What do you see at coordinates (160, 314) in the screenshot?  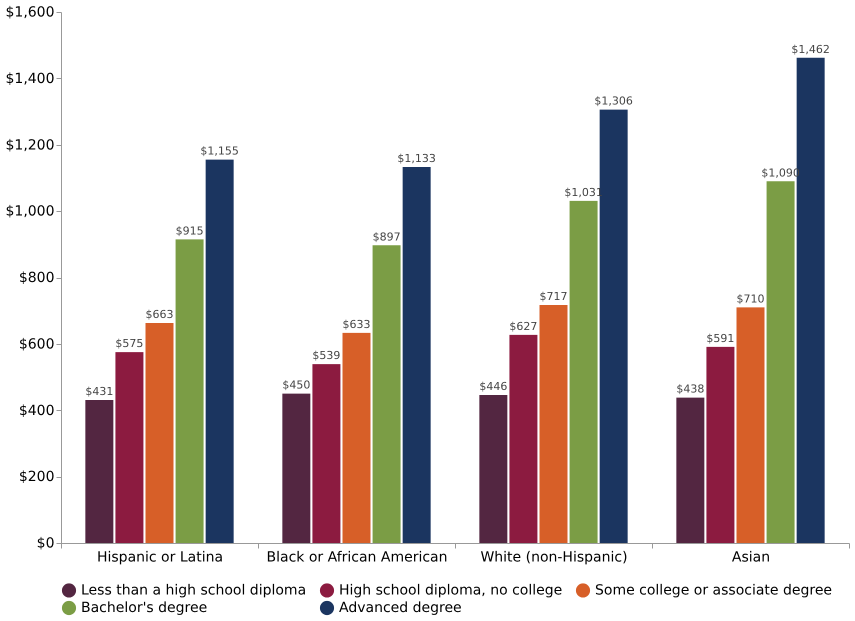 I see `data-label: $663` at bounding box center [160, 314].